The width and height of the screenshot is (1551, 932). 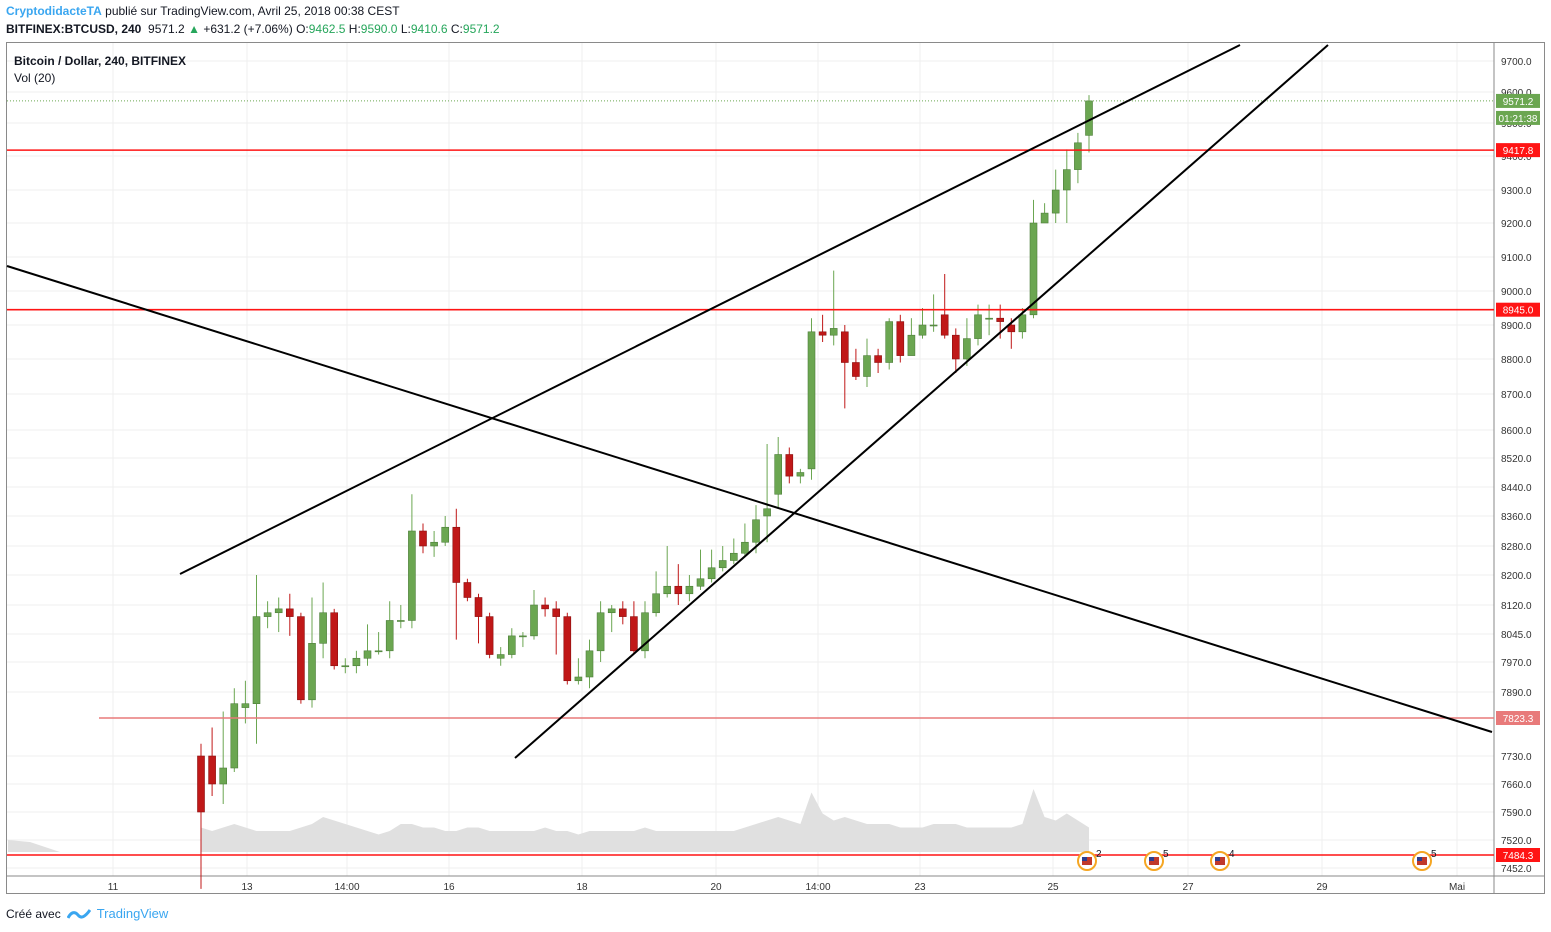 What do you see at coordinates (1516, 360) in the screenshot?
I see `y-tick-label: 8800.0` at bounding box center [1516, 360].